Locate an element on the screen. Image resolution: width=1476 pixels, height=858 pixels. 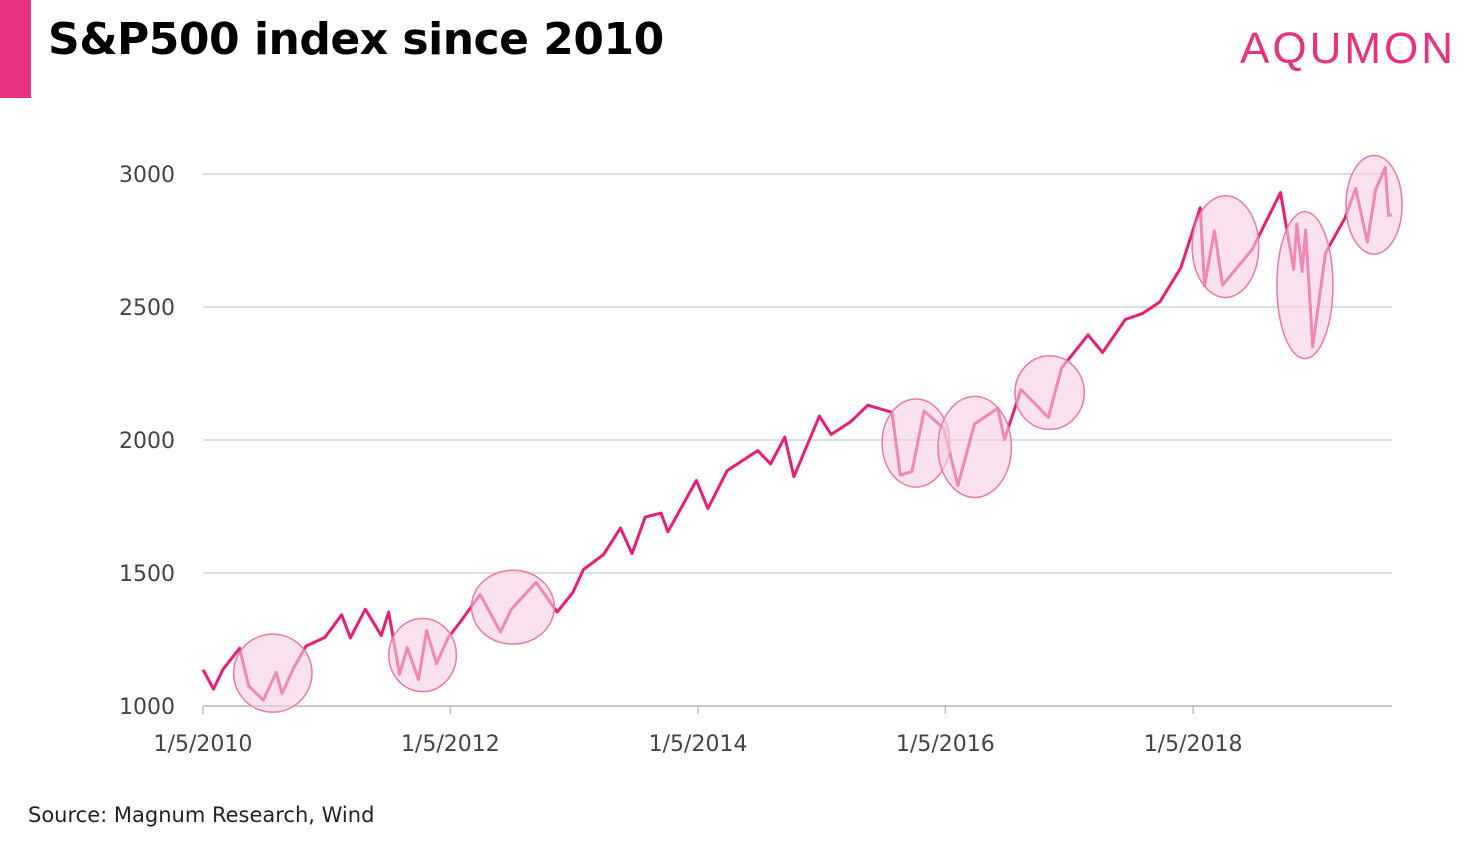
y-tick-label: 1500 is located at coordinates (147, 574).